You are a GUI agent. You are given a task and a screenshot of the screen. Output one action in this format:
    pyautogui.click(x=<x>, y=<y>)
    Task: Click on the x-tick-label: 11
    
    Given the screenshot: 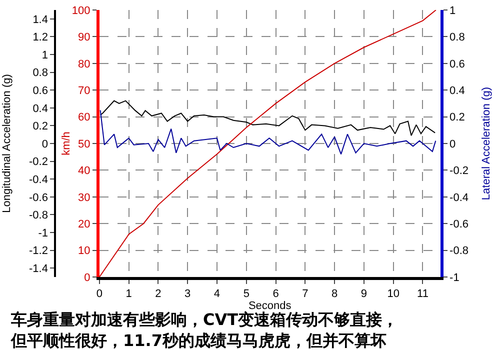 What is the action you would take?
    pyautogui.click(x=422, y=294)
    